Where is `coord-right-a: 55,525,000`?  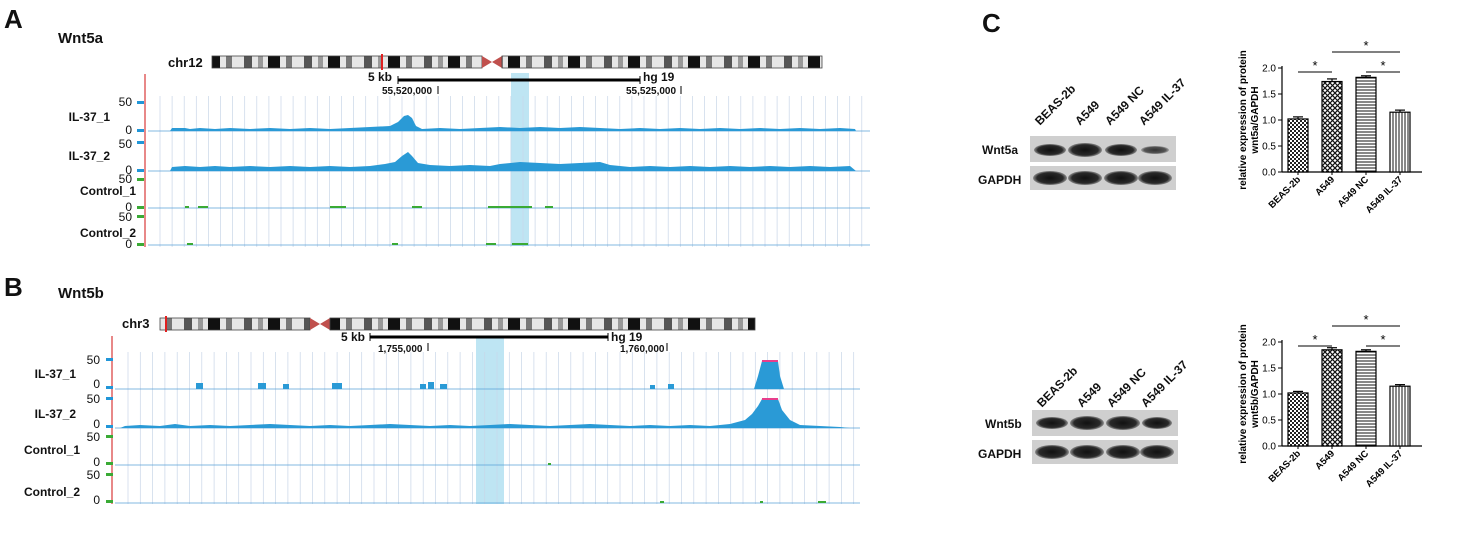
coord-right-a: 55,525,000 is located at coordinates (651, 91).